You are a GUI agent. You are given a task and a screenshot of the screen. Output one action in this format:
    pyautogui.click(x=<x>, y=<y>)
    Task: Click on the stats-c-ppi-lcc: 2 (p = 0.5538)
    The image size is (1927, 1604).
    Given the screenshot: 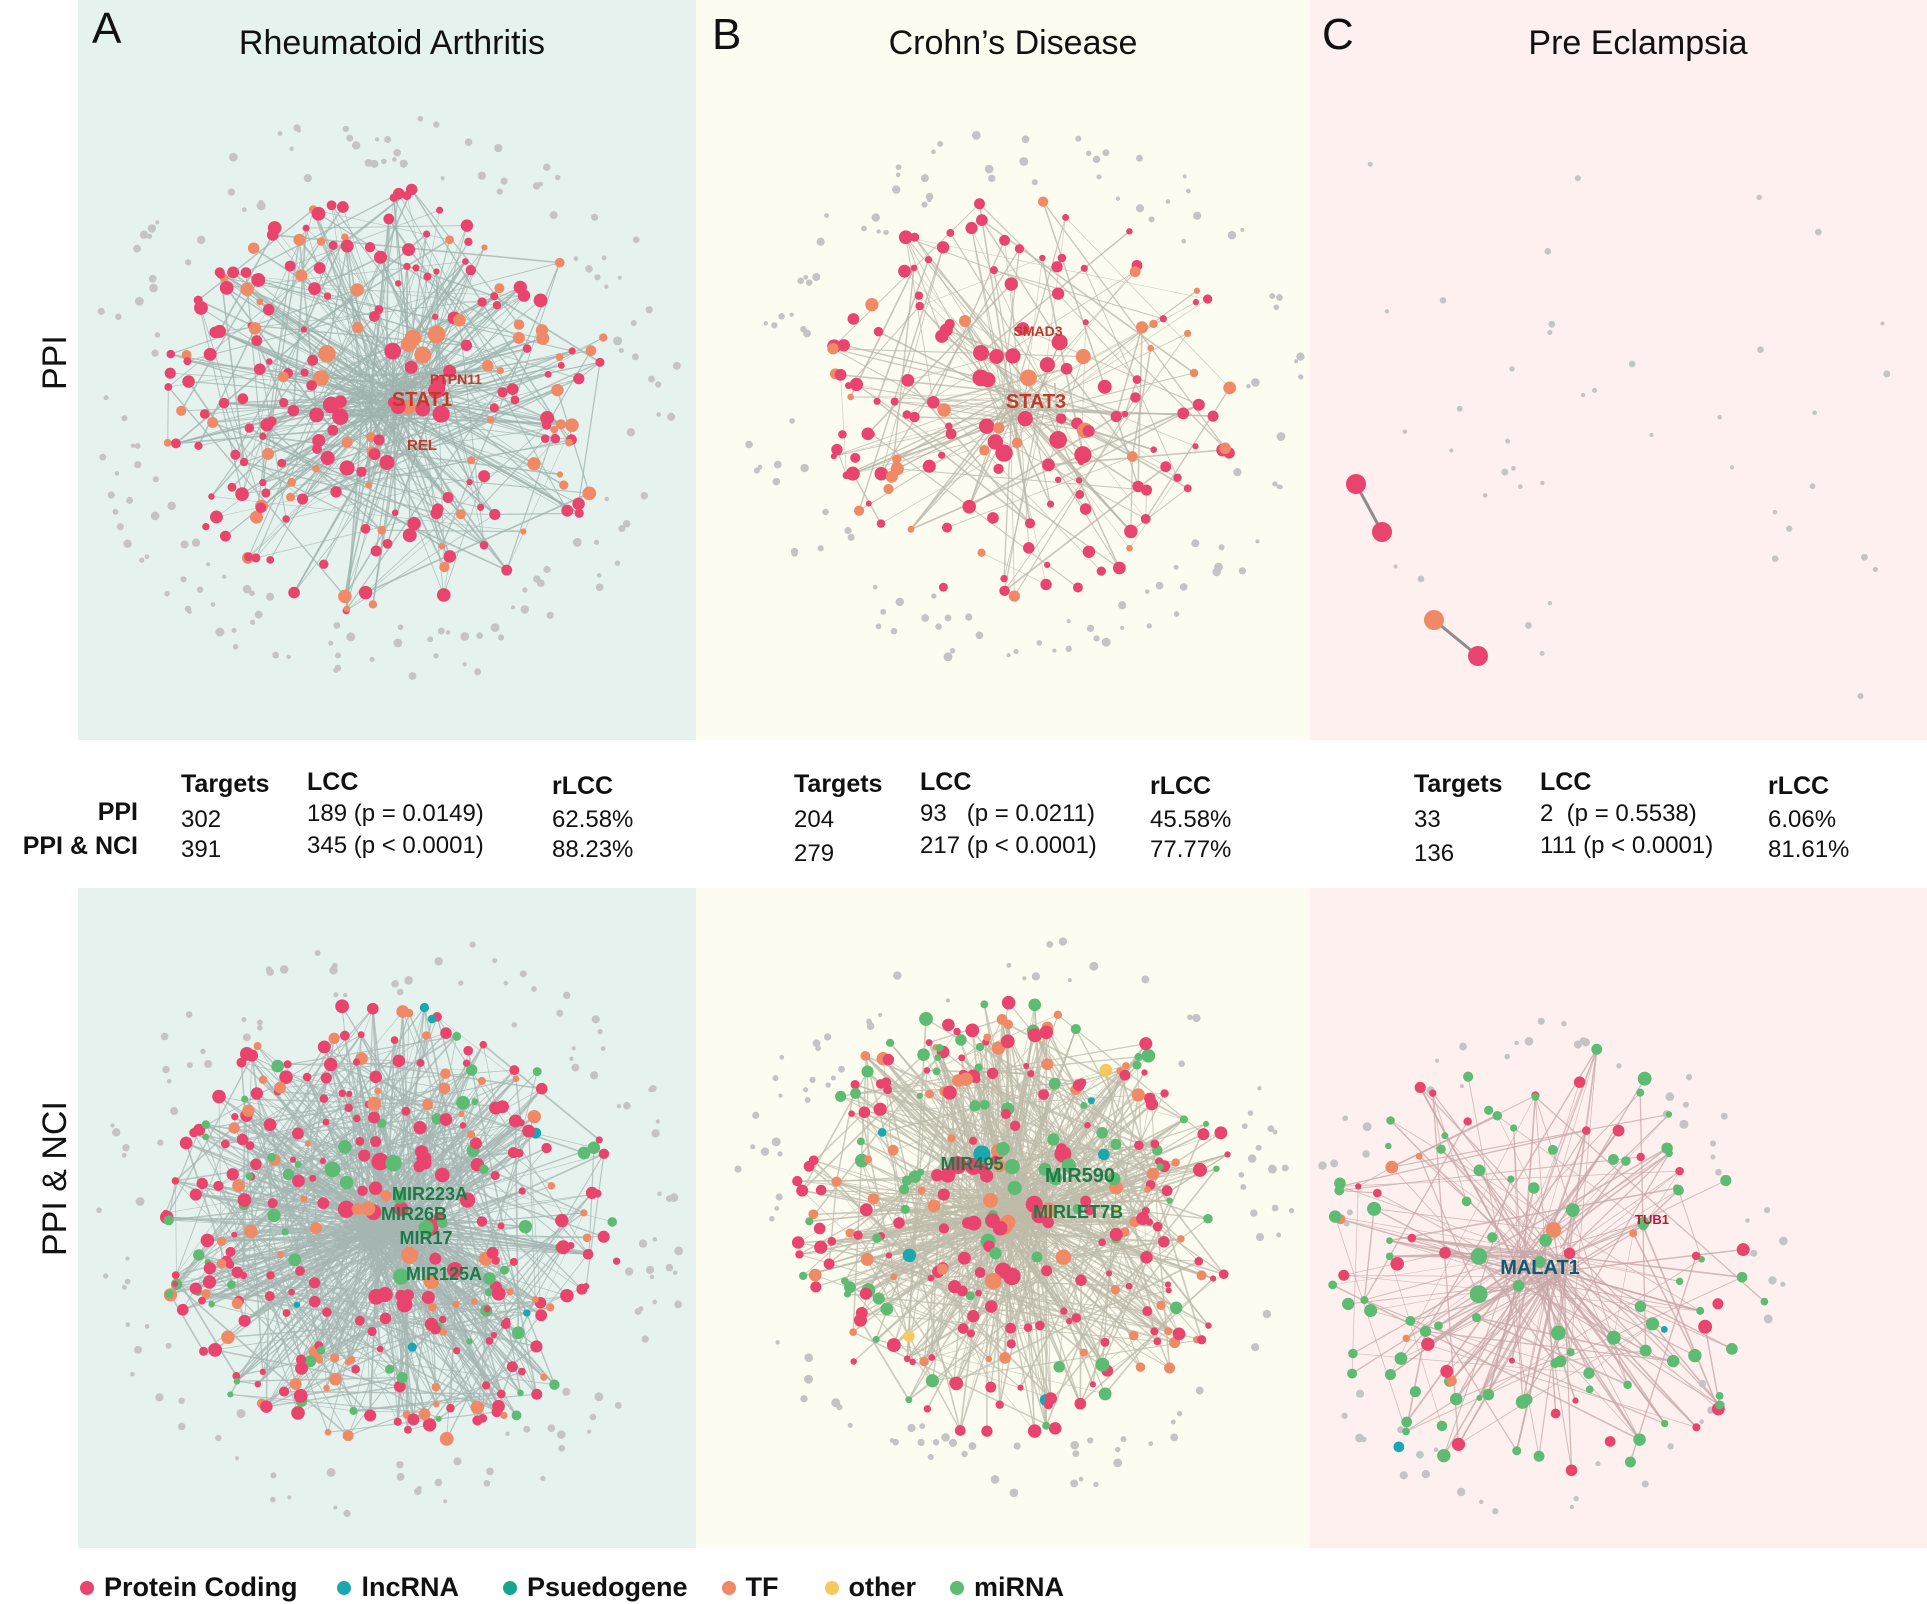 What is the action you would take?
    pyautogui.click(x=1618, y=813)
    